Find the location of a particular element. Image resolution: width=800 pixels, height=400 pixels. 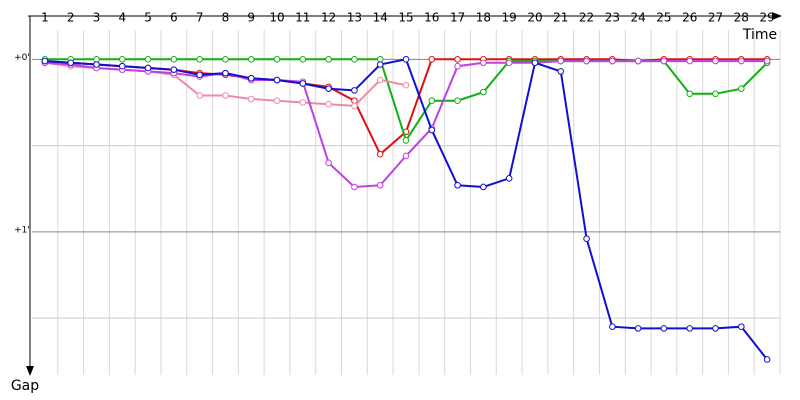

x-axis-label: Time is located at coordinates (759, 35).